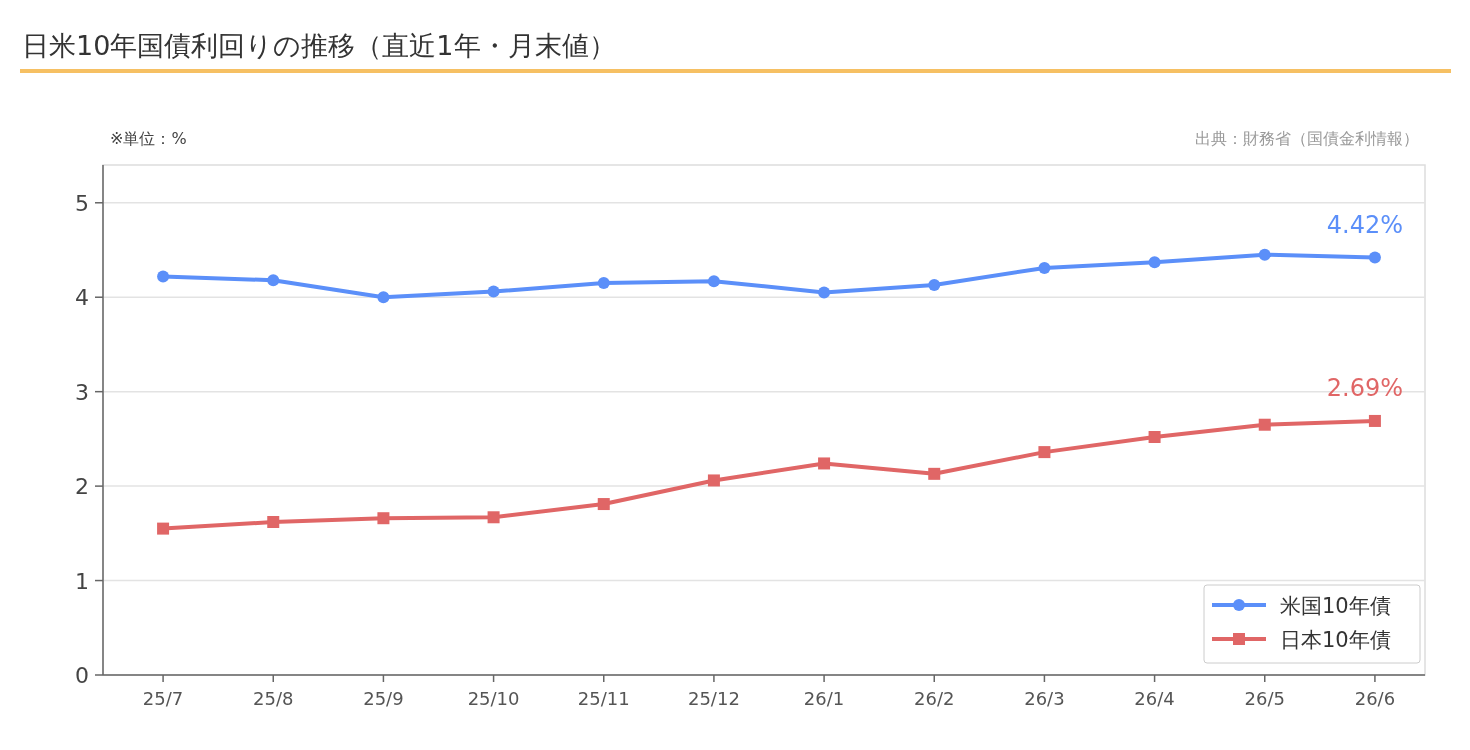 The height and width of the screenshot is (750, 1470). Describe the element at coordinates (1365, 224) in the screenshot. I see `data-label: 4.42%` at that location.